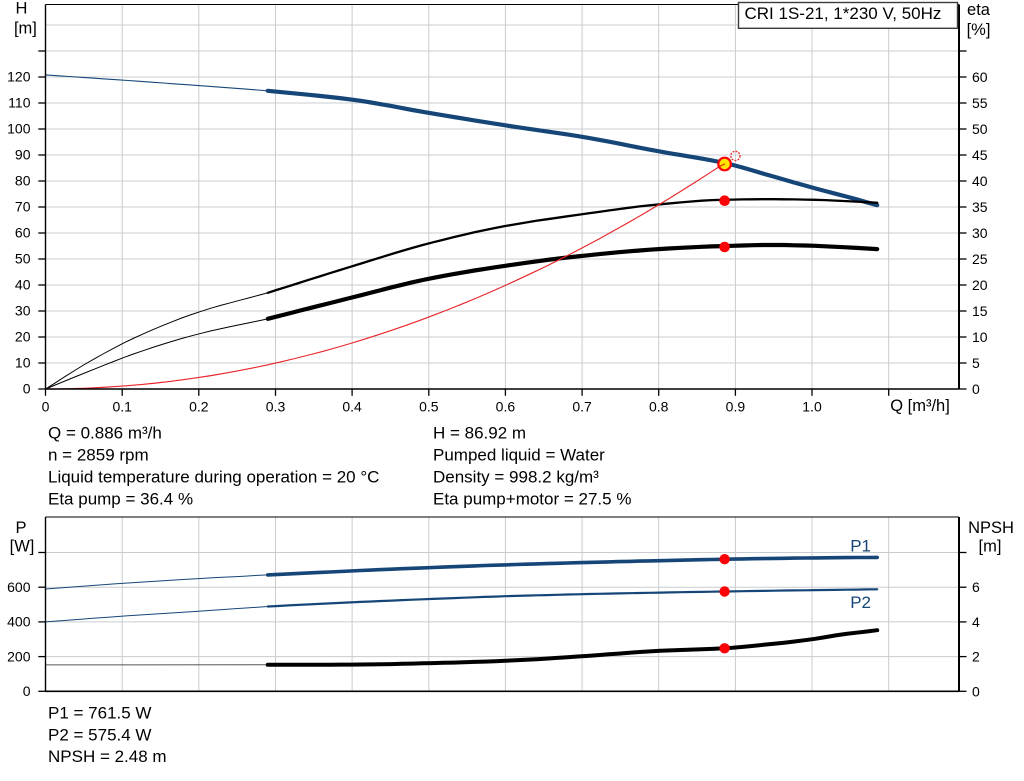  What do you see at coordinates (980, 103) in the screenshot?
I see `svg-text: 55` at bounding box center [980, 103].